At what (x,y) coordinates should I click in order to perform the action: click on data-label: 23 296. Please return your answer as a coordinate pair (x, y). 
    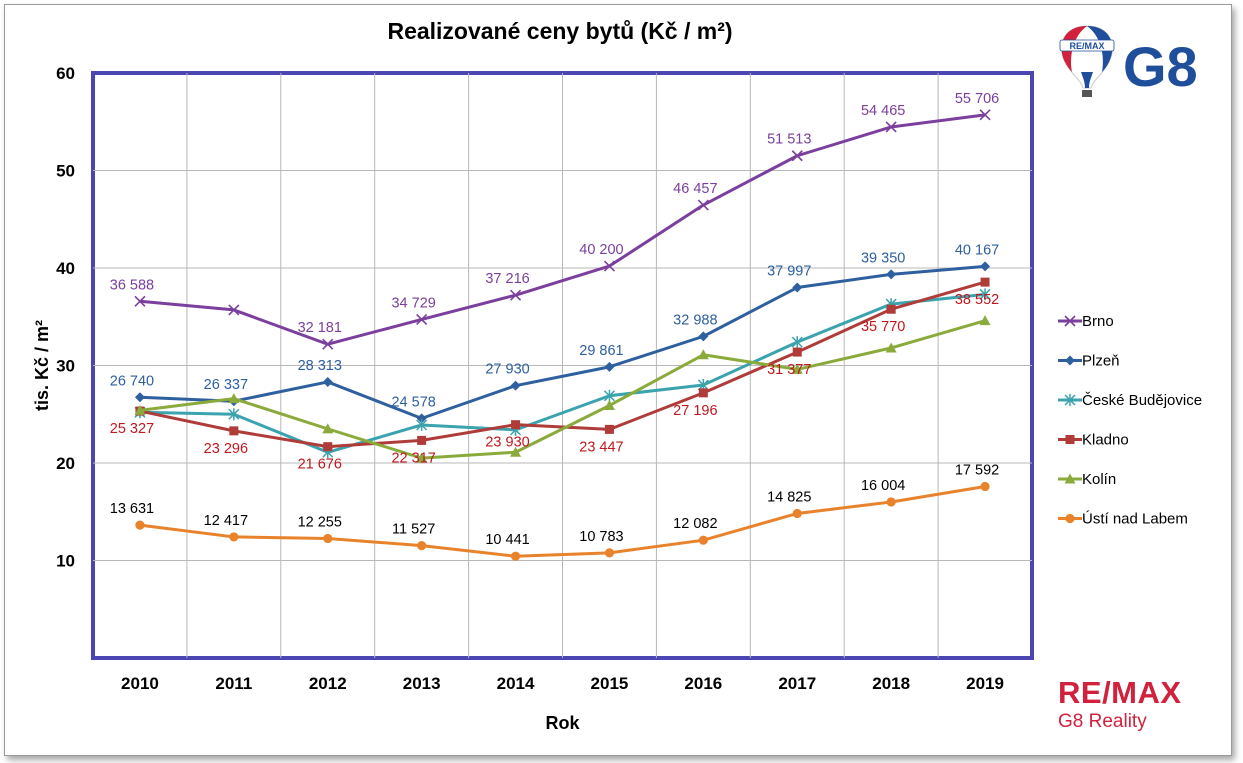
    Looking at the image, I should click on (226, 449).